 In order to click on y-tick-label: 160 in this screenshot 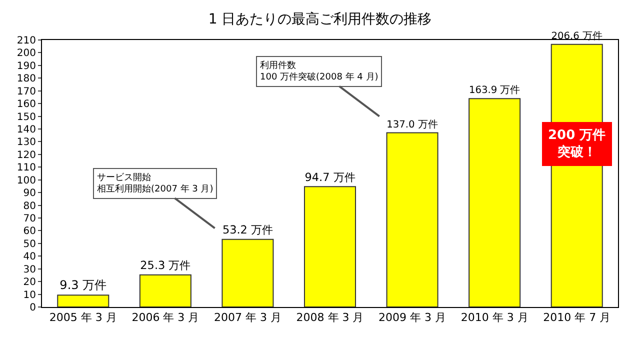, I will do `click(26, 104)`.